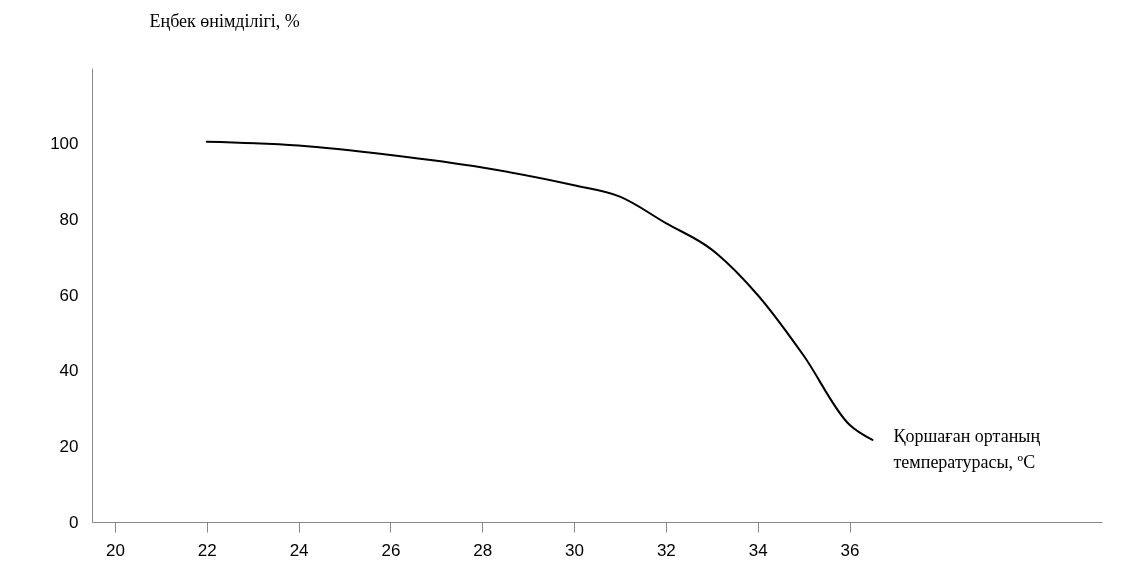 The width and height of the screenshot is (1133, 573). I want to click on x-tick-label: 22, so click(207, 550).